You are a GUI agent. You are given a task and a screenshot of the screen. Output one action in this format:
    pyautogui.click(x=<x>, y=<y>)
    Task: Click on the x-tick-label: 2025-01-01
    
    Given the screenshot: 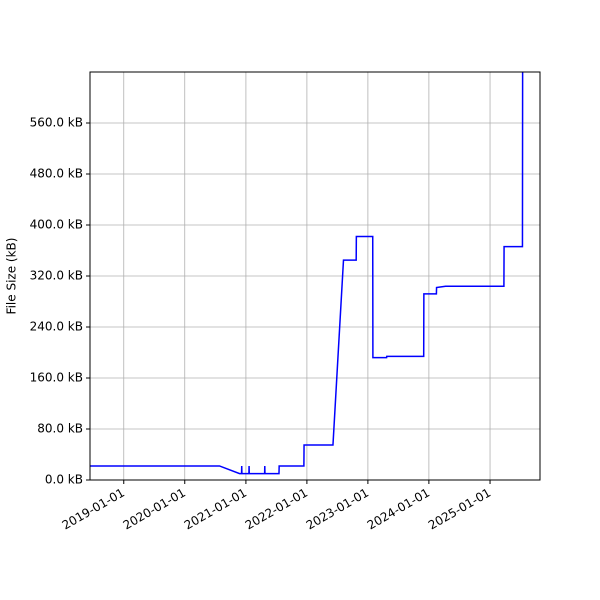 What is the action you would take?
    pyautogui.click(x=459, y=509)
    